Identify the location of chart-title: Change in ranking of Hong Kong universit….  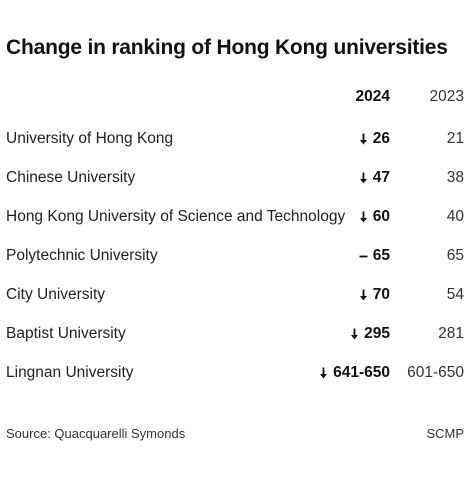
(227, 47).